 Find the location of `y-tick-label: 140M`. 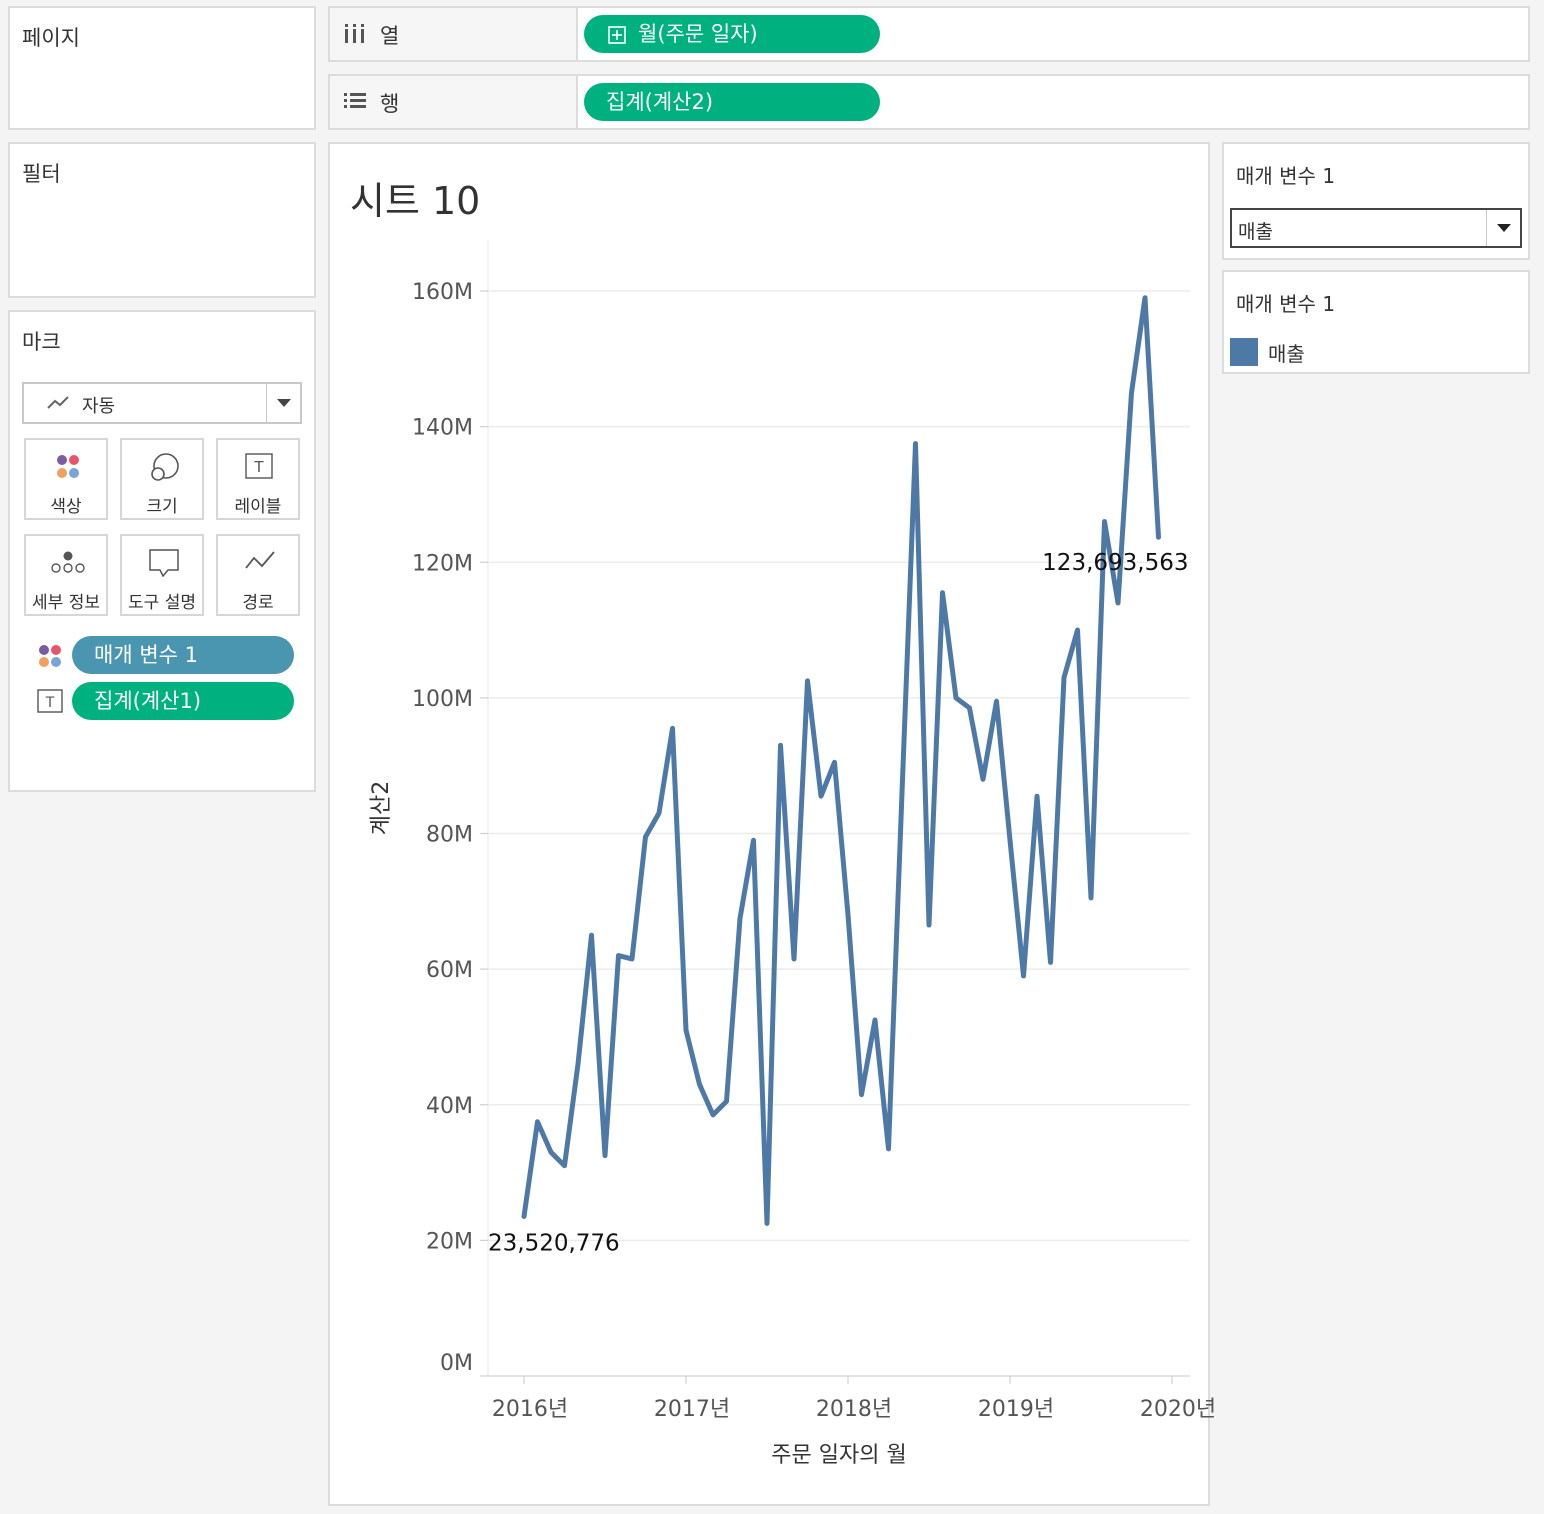

y-tick-label: 140M is located at coordinates (442, 428).